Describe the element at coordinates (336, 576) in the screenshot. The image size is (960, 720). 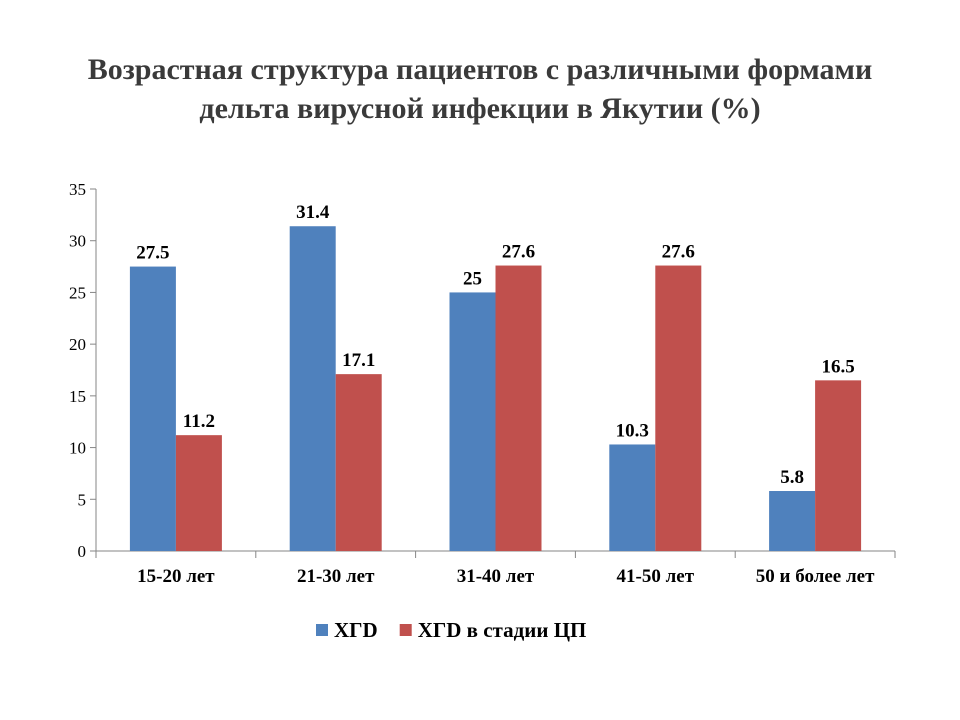
I see `x-tick-label: 21-30 лет` at that location.